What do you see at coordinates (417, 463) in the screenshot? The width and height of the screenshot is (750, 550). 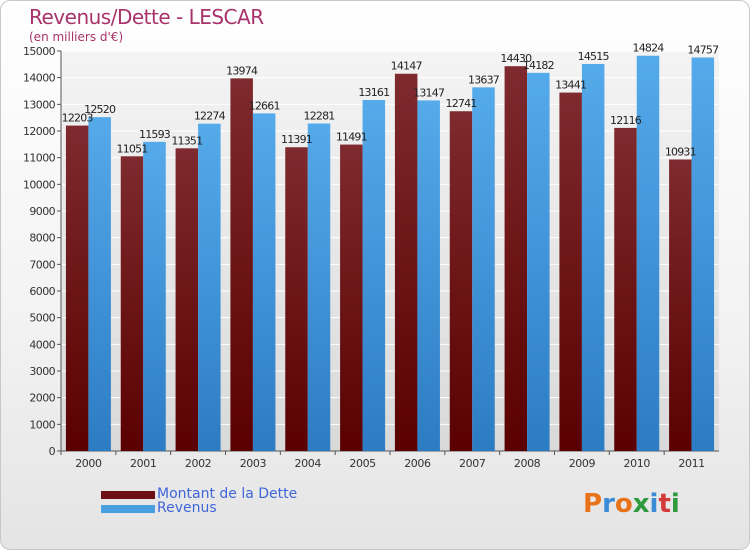 I see `x-tick-label: 2006` at bounding box center [417, 463].